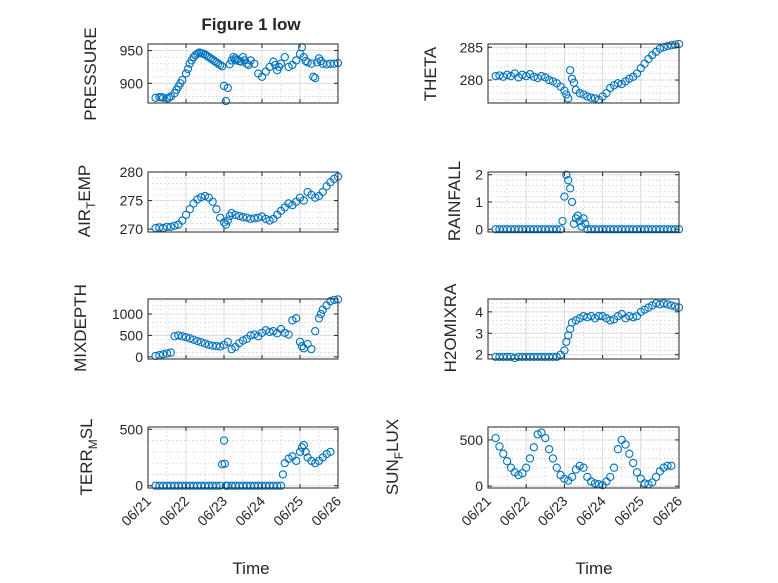  What do you see at coordinates (93, 444) in the screenshot?
I see `ylabel-terr-msl-sub: M` at bounding box center [93, 444].